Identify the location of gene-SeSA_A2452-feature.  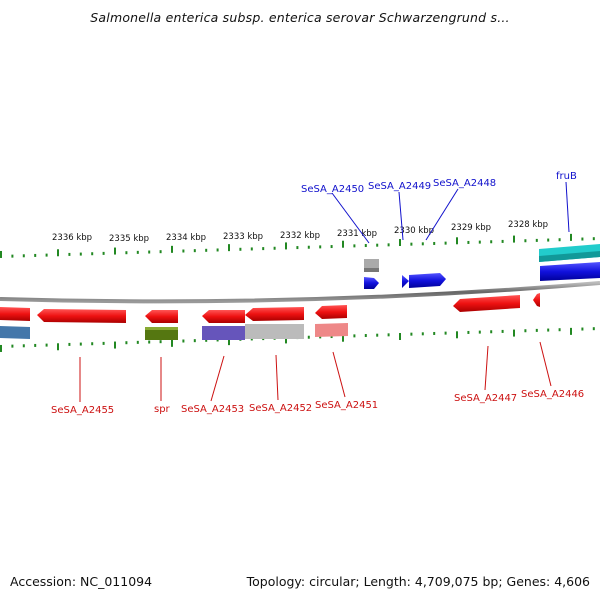
(274, 314).